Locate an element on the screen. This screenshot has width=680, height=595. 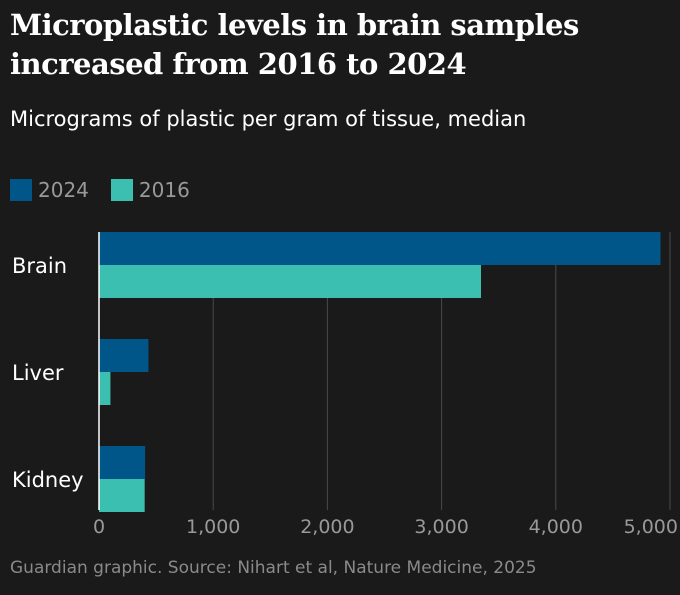
category-label: Kidney is located at coordinates (48, 480).